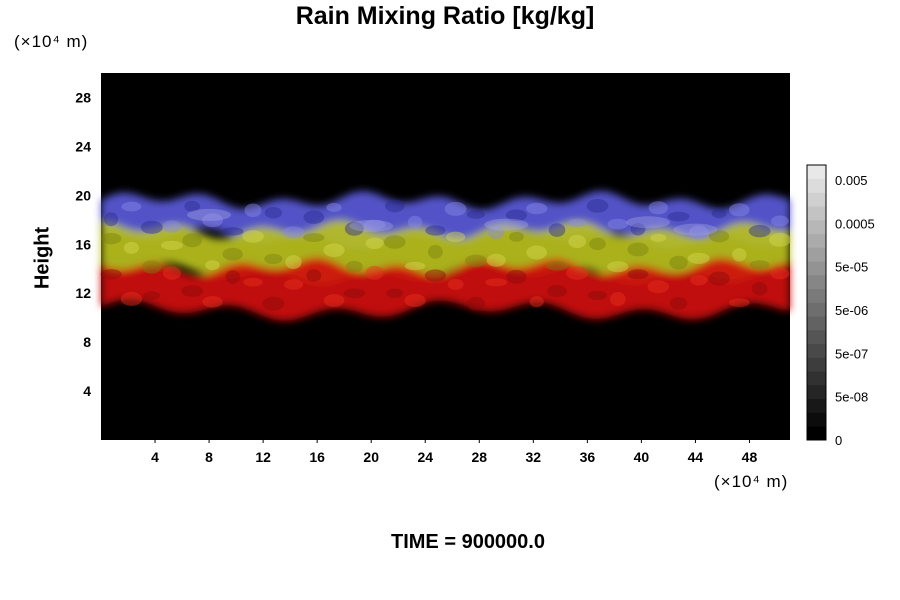 Image resolution: width=900 pixels, height=600 pixels. What do you see at coordinates (83, 244) in the screenshot?
I see `y-tick-label: 16` at bounding box center [83, 244].